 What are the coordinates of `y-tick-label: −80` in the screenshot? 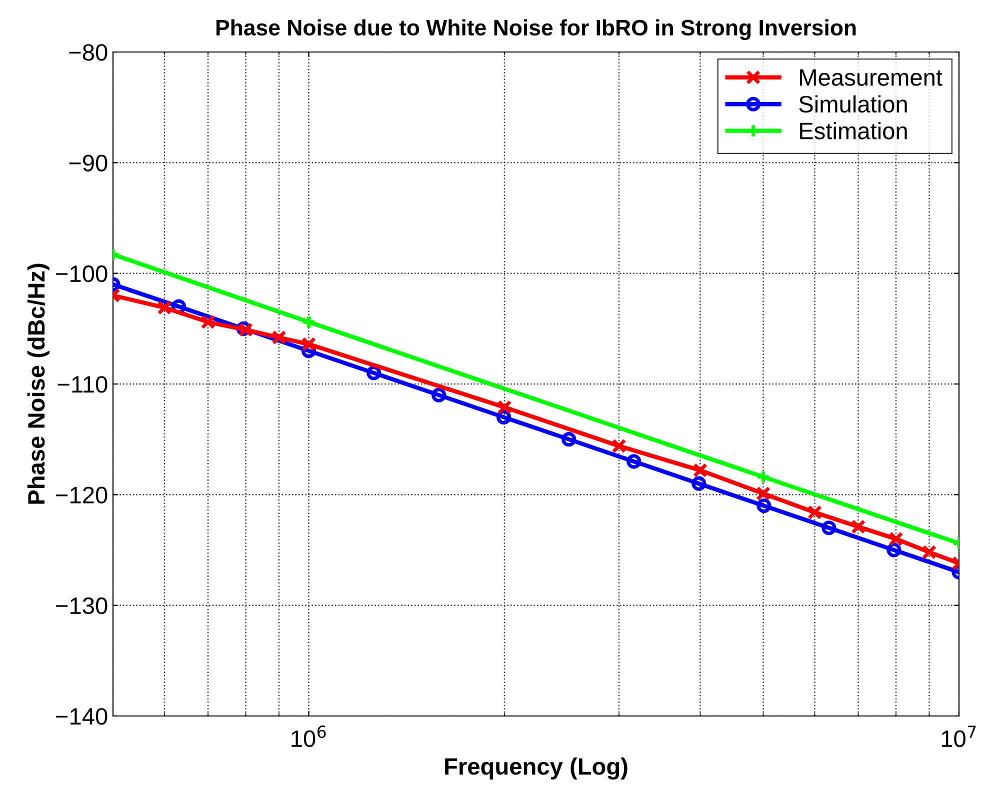 It's located at (88, 52).